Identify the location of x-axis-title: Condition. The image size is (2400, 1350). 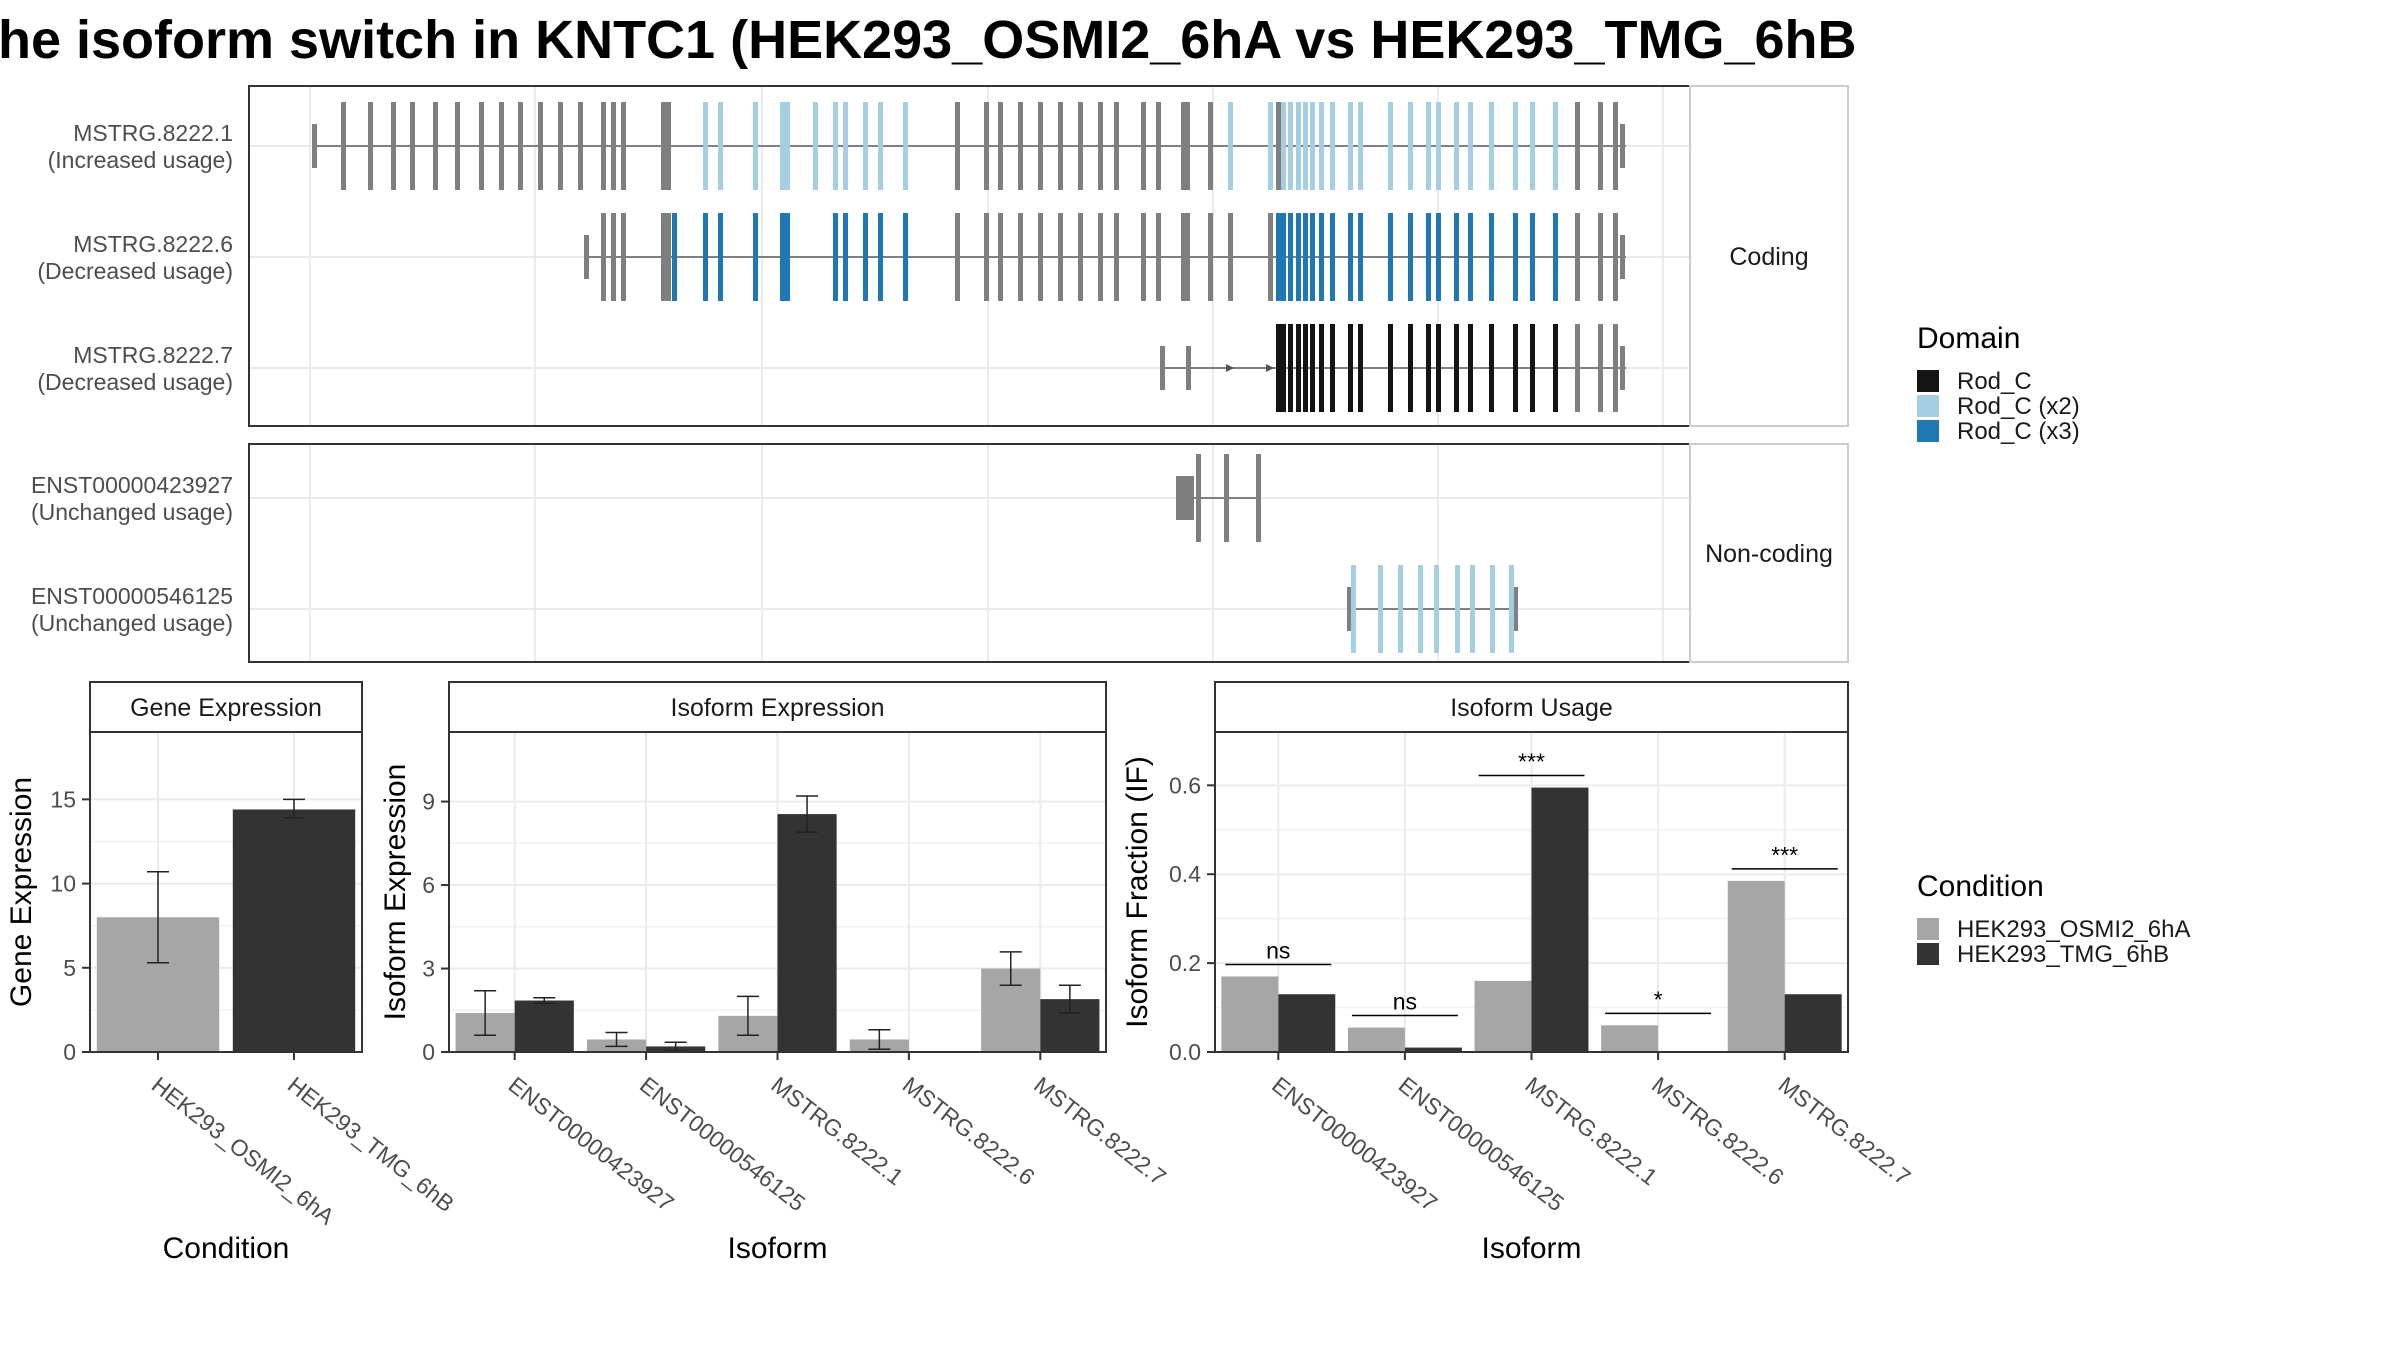
(226, 1248).